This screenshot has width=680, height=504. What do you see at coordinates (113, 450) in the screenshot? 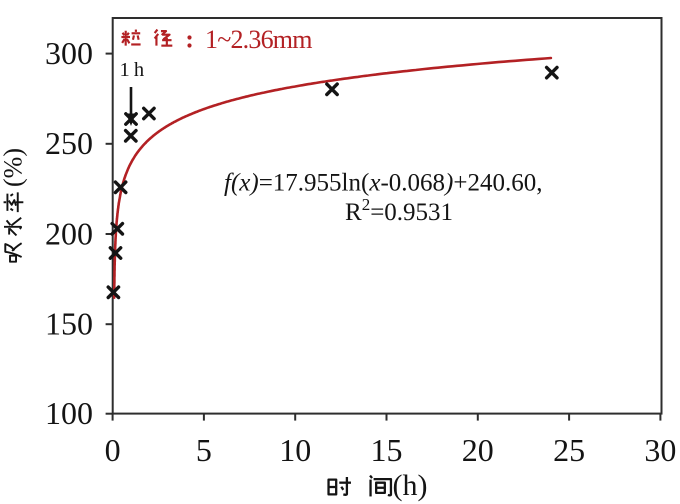
I see `svg-text: 0` at bounding box center [113, 450].